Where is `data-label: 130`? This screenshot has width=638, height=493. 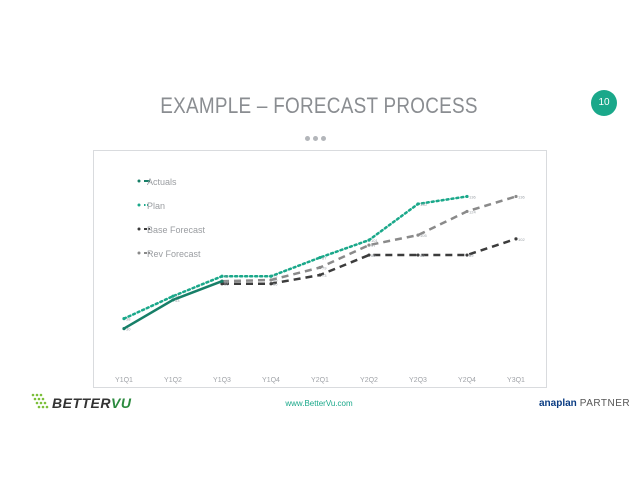
data-label: 130 is located at coordinates (423, 204).